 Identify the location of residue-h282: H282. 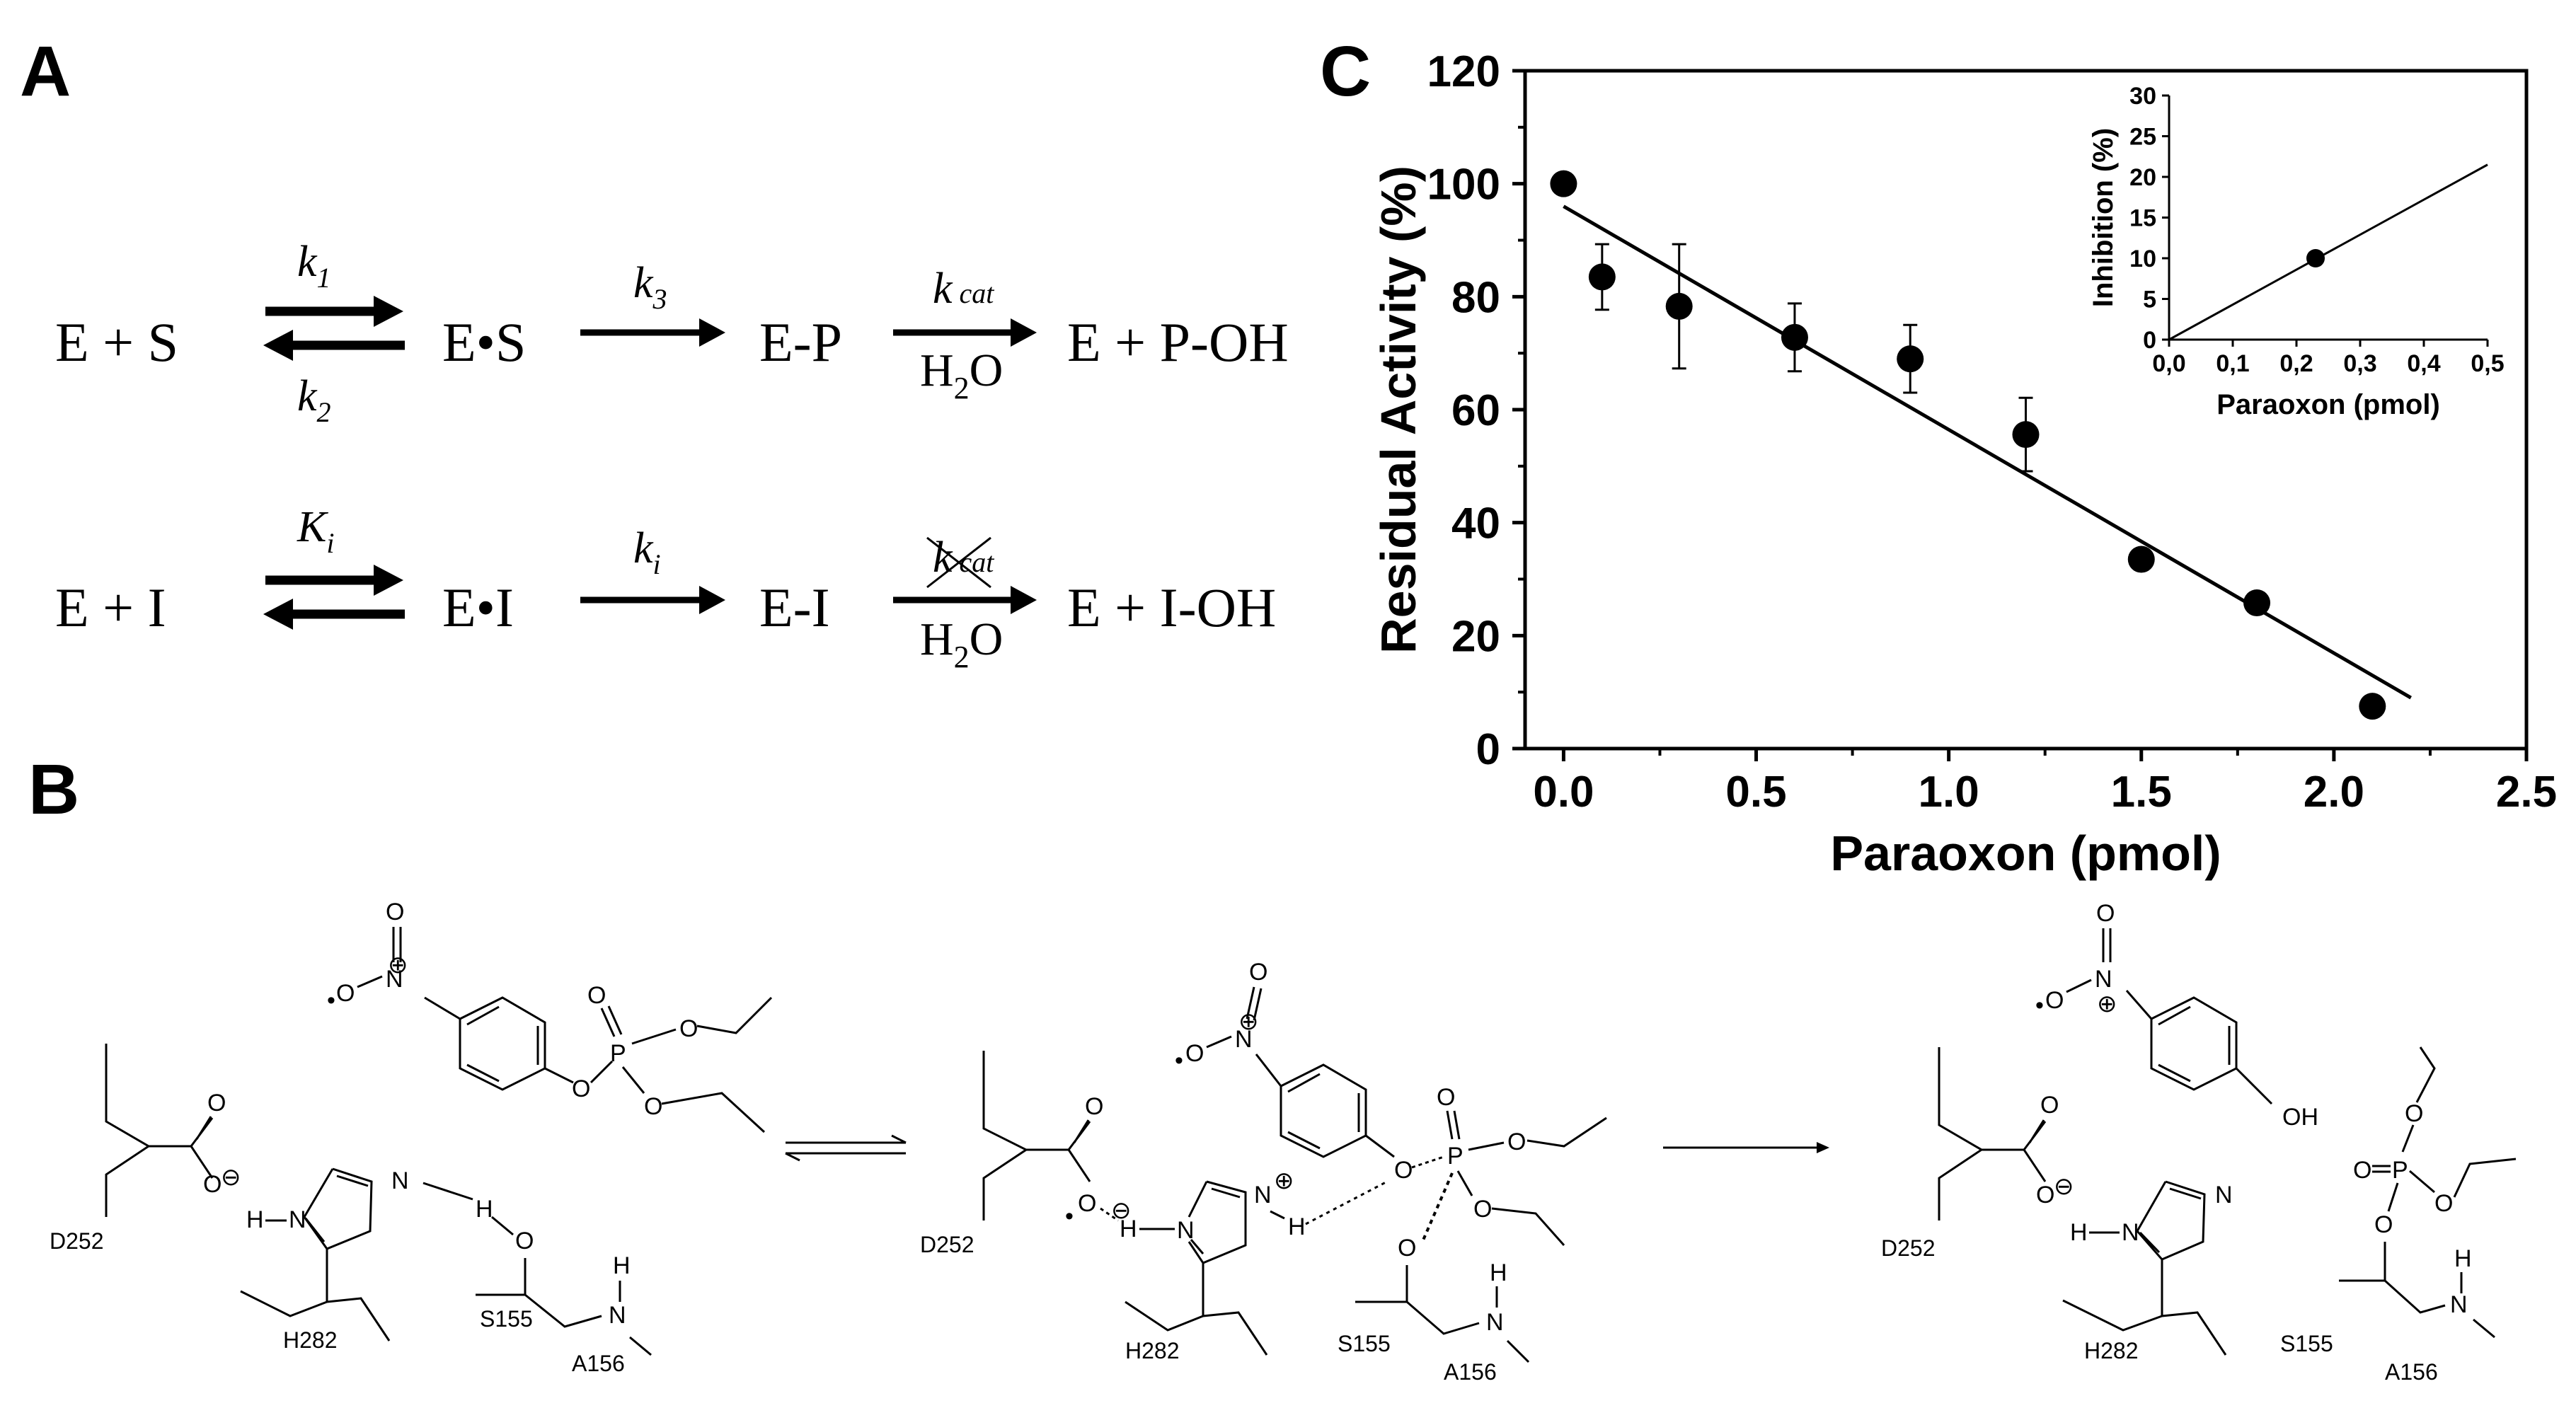
(310, 1340).